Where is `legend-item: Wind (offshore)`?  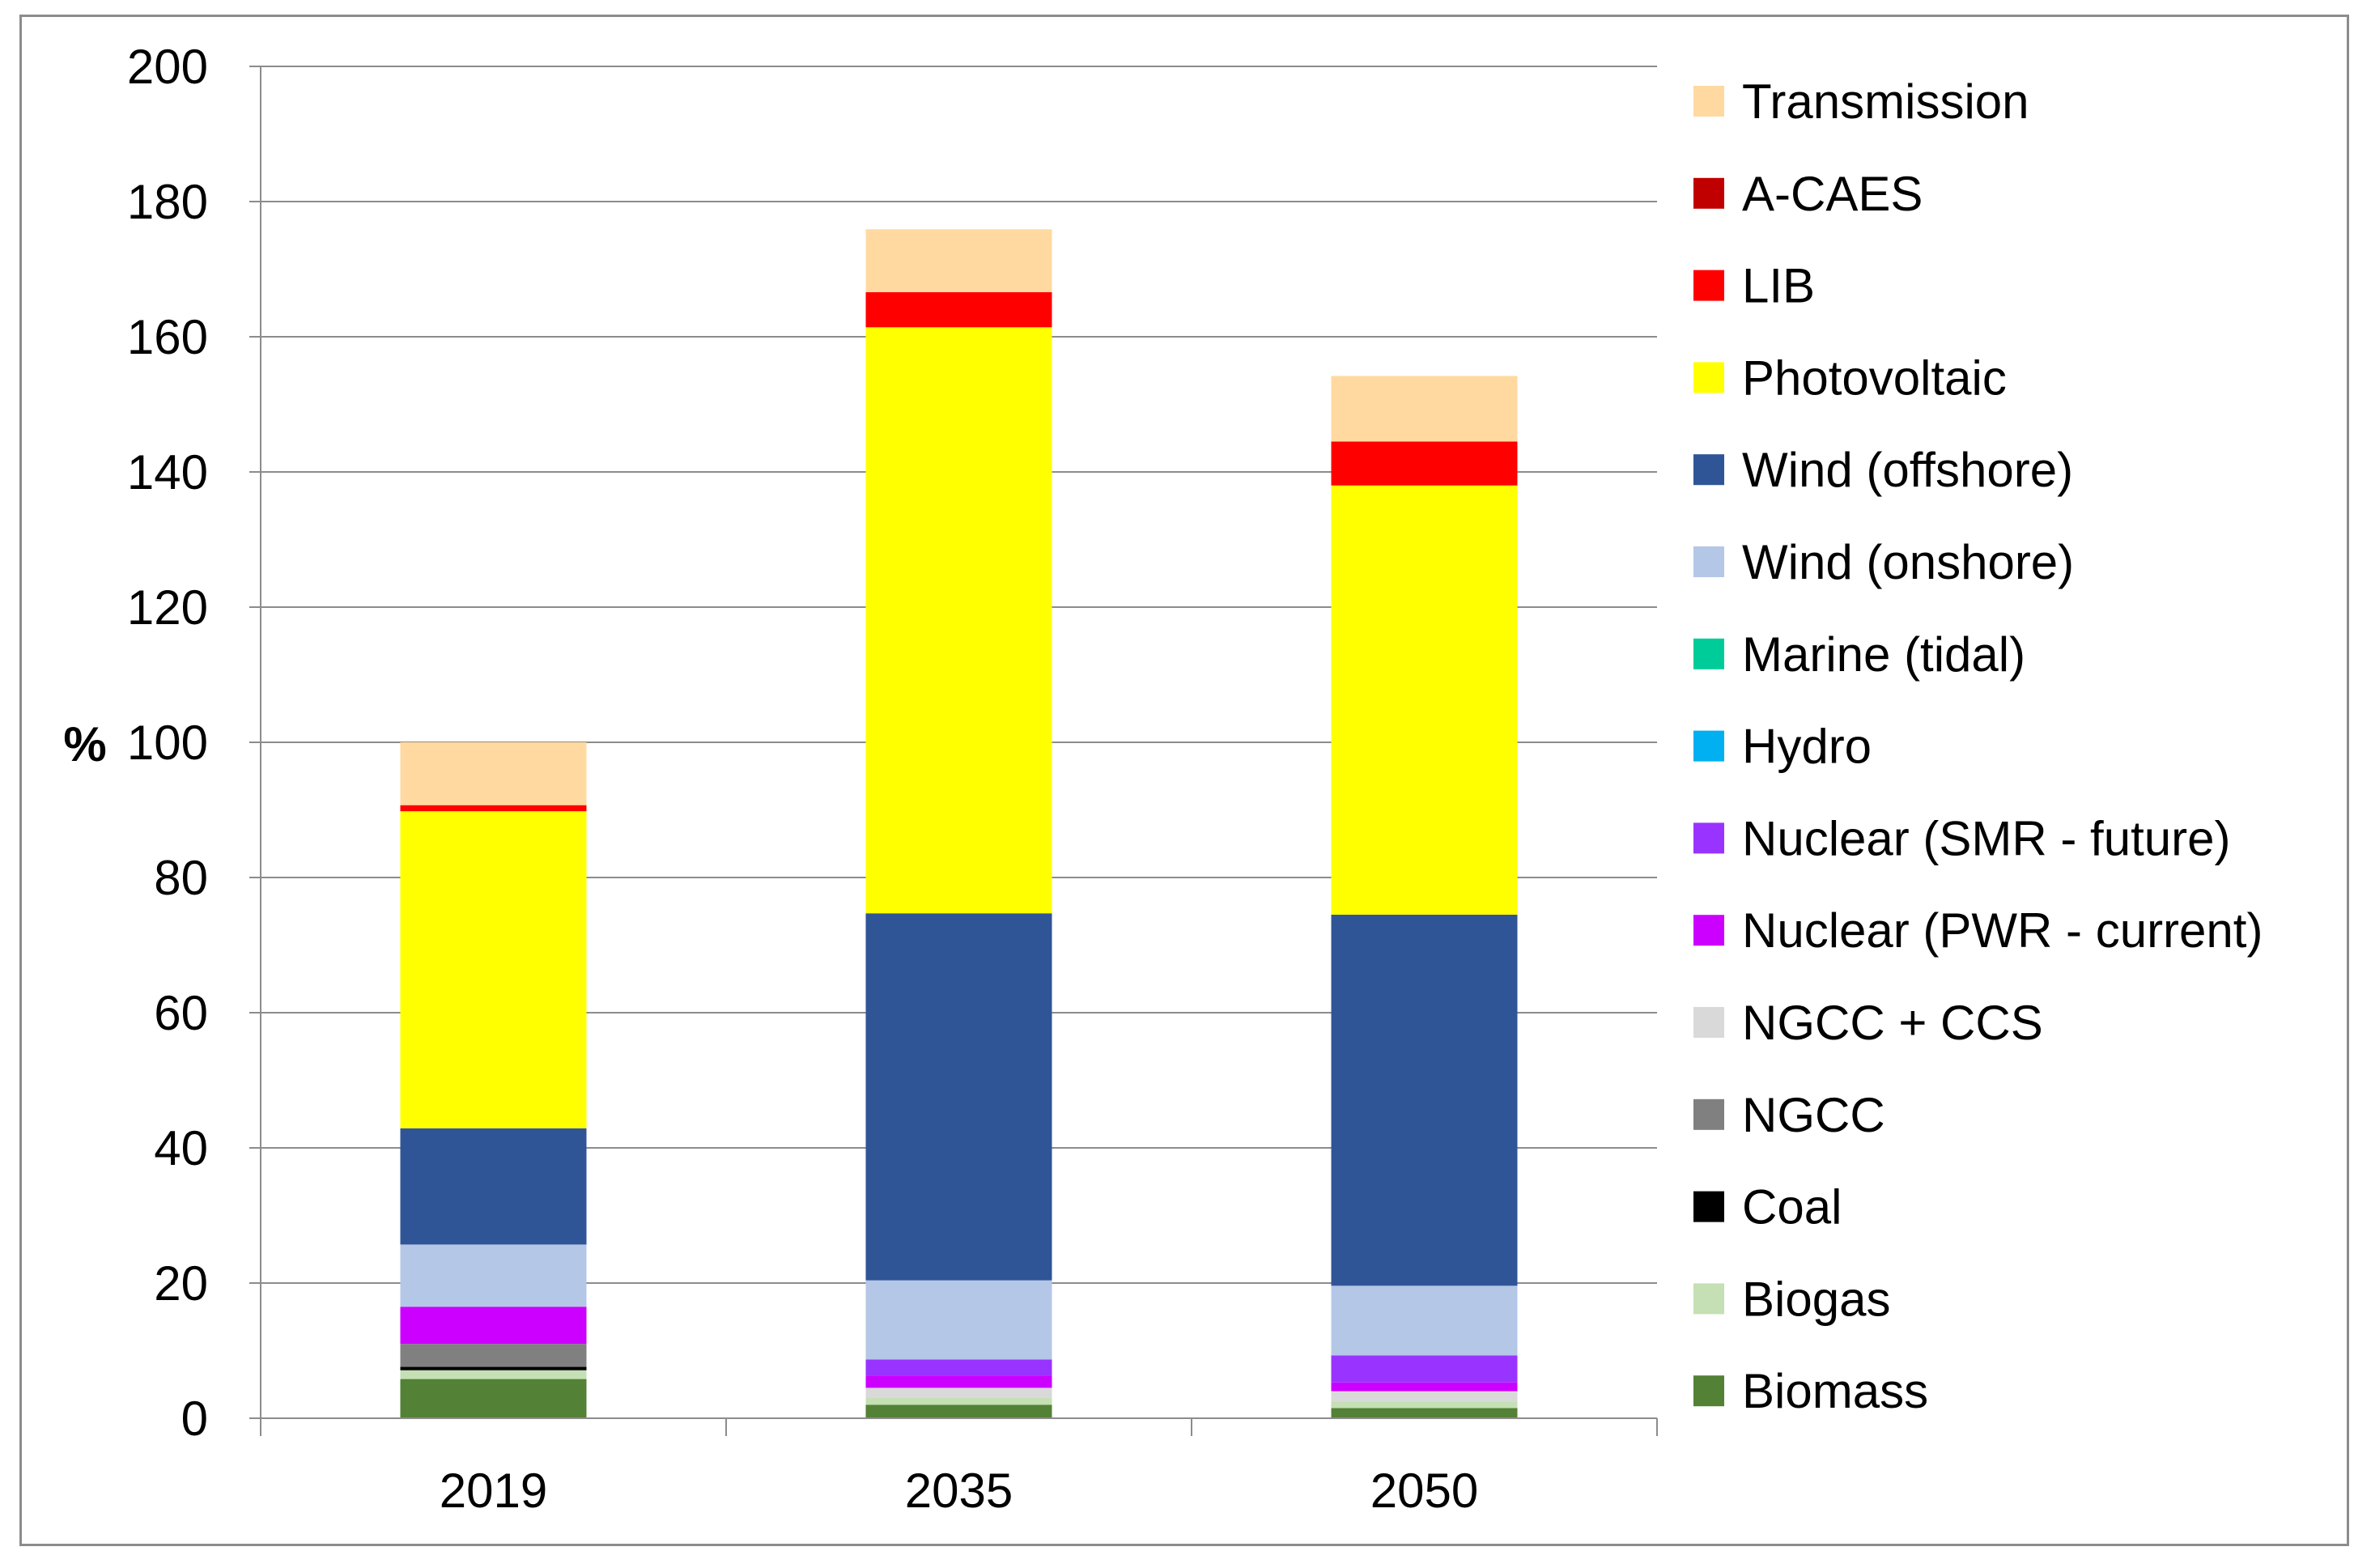 legend-item: Wind (offshore) is located at coordinates (1883, 470).